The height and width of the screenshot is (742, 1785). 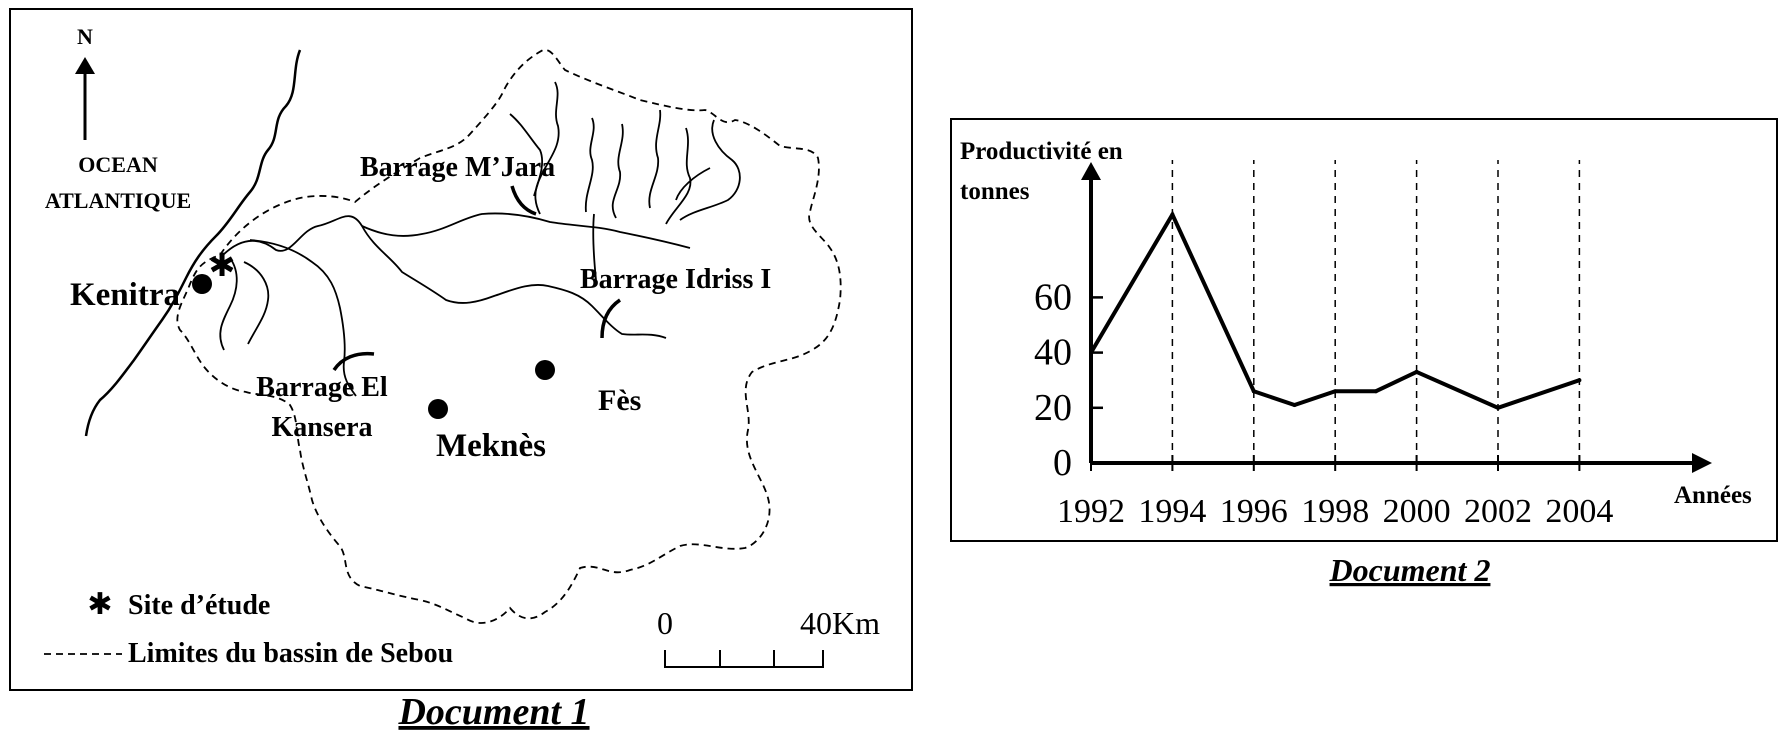 I want to click on y-tick-label-20: 20, so click(x=1053, y=408).